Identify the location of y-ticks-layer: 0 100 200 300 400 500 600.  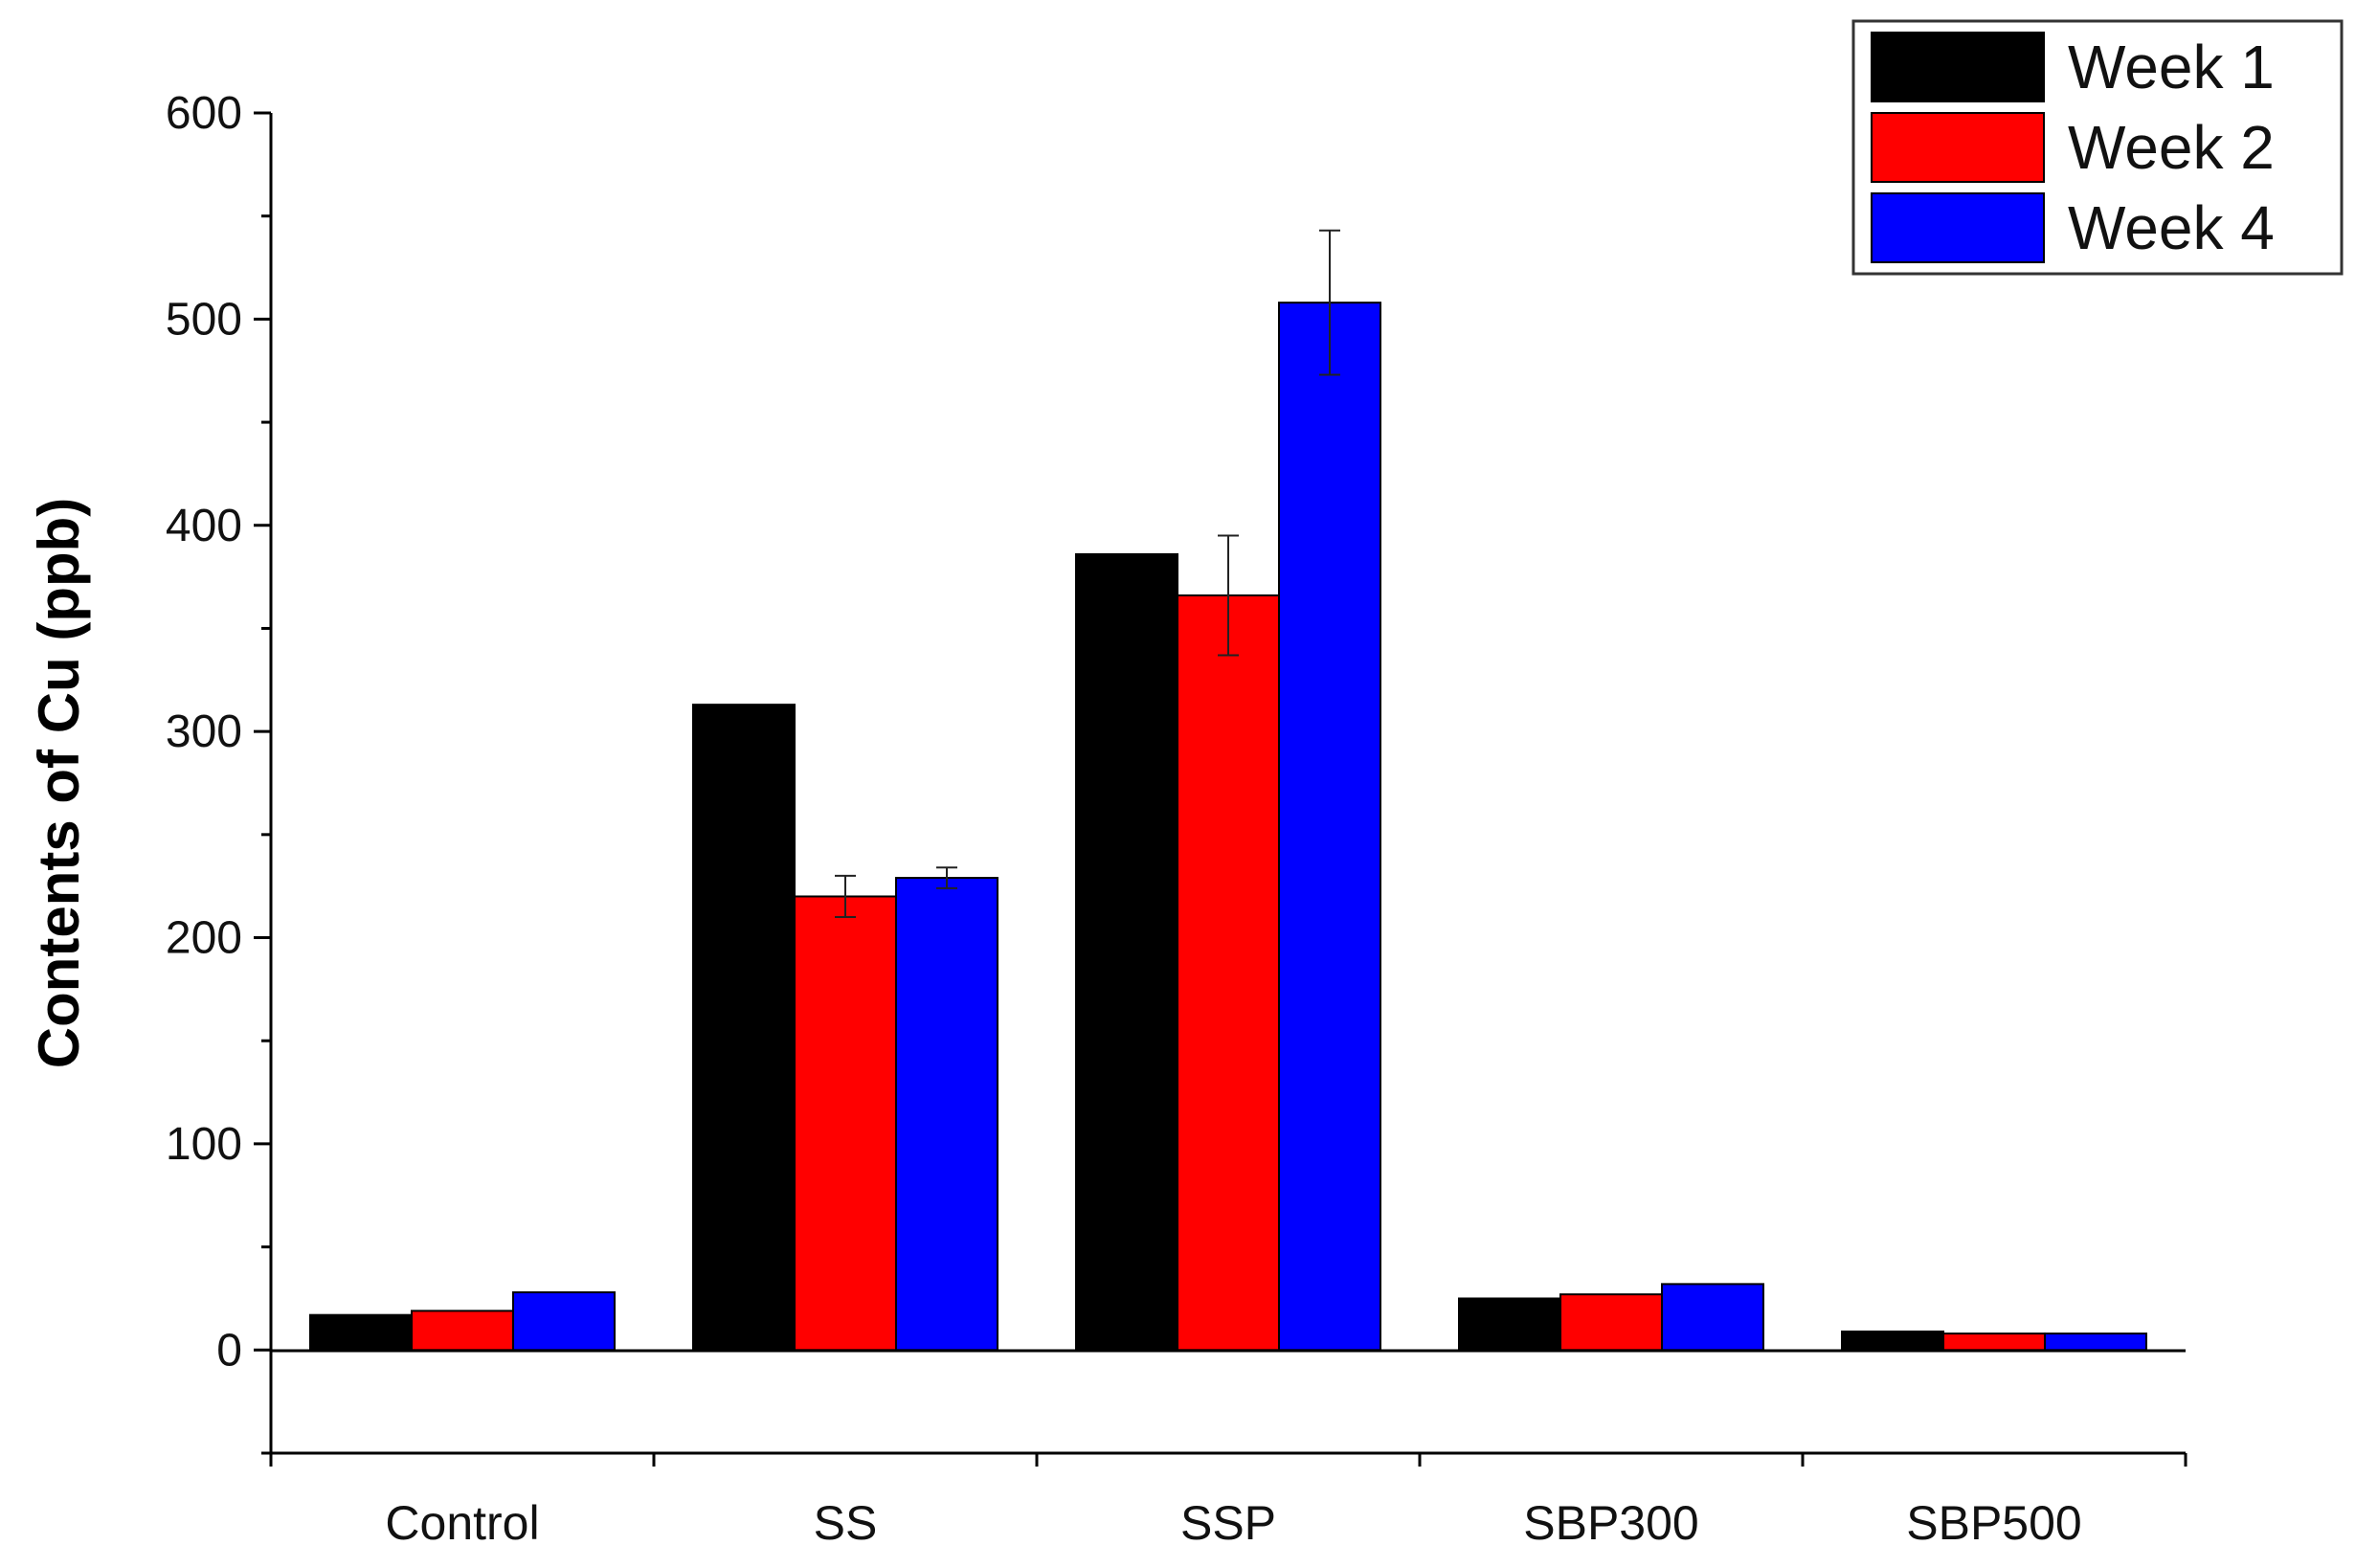
(218, 772).